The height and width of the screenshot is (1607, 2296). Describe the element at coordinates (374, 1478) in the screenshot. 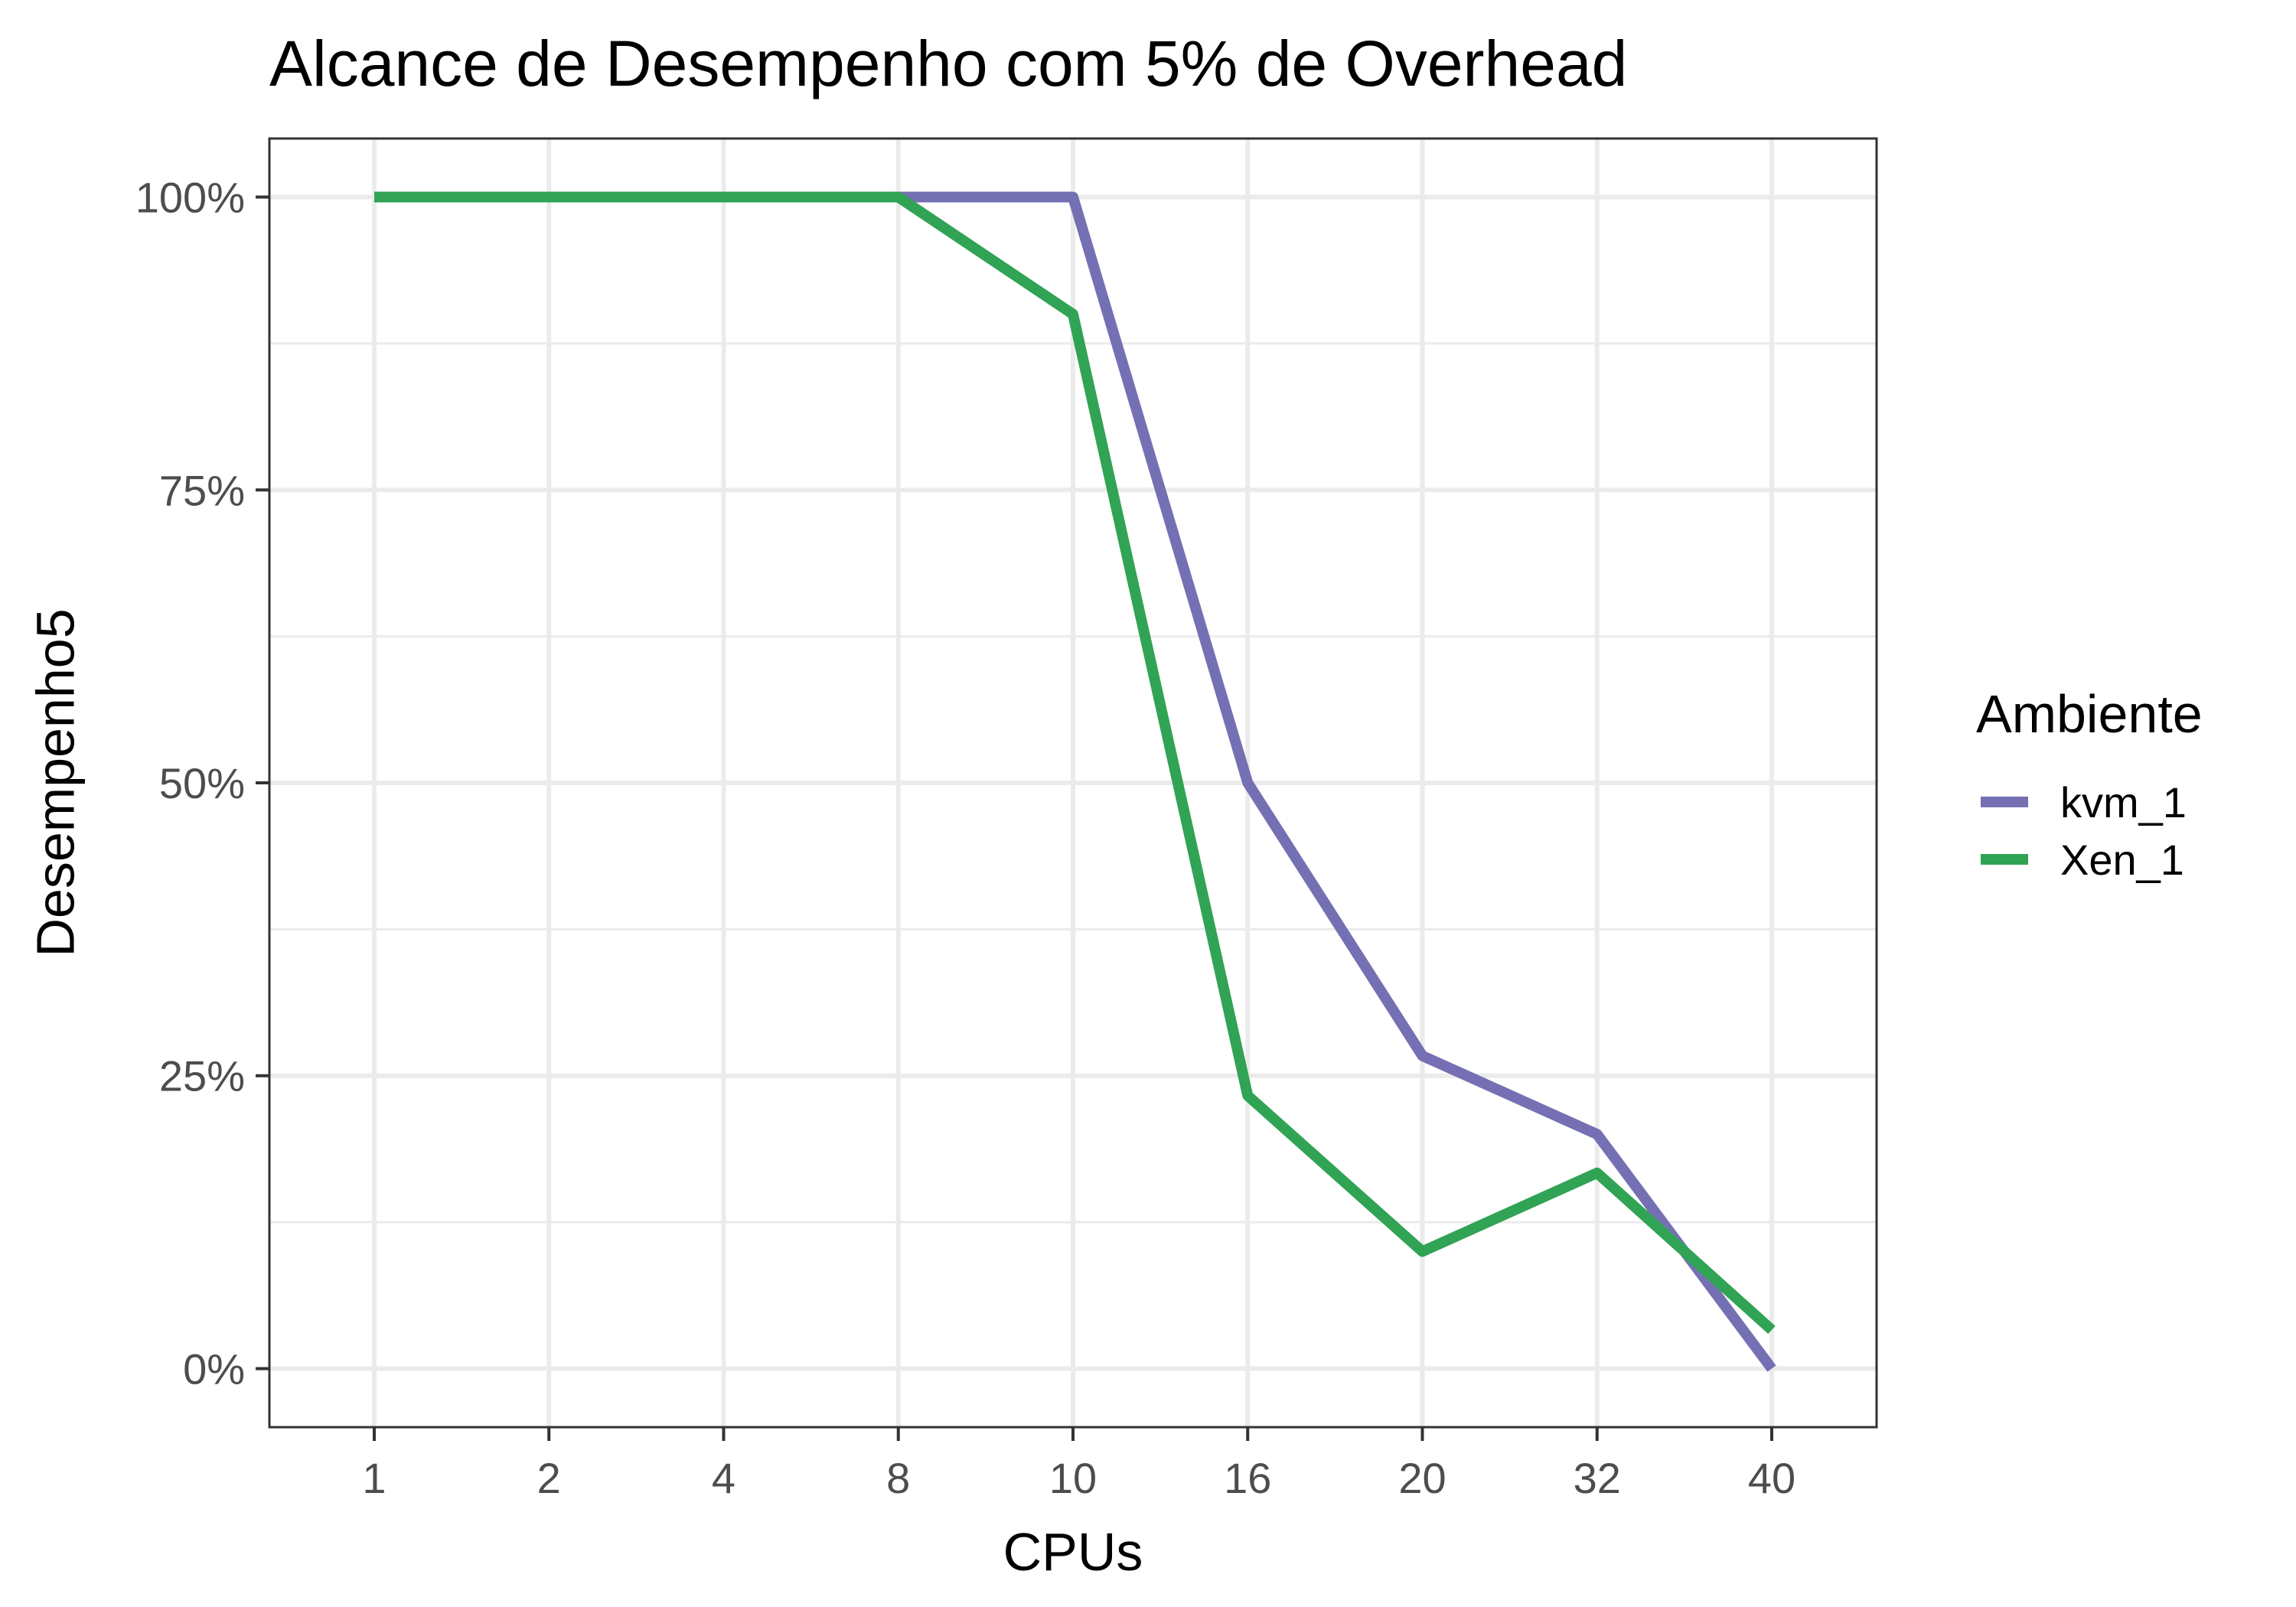

I see `x-tick-label: 1` at that location.